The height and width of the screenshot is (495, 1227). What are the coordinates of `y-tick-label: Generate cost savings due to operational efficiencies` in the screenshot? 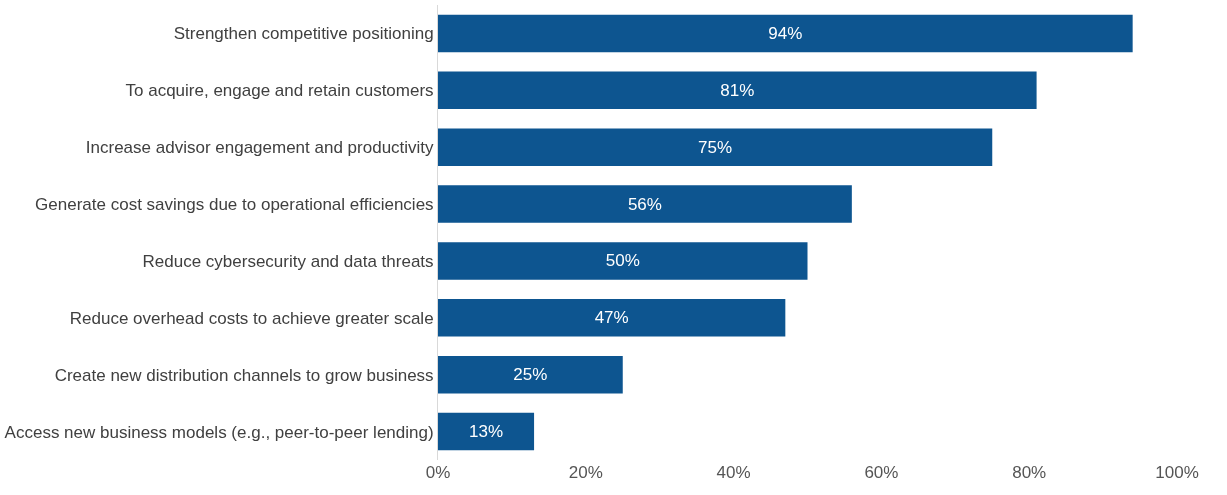 It's located at (234, 205).